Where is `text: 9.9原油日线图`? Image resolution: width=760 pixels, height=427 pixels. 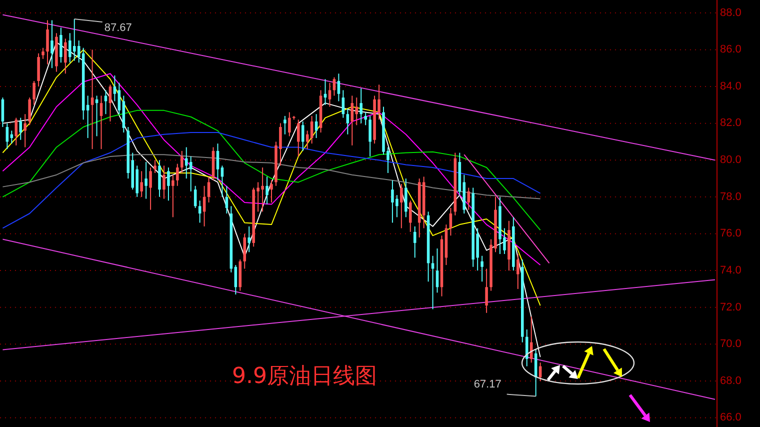
text: 9.9原油日线图 is located at coordinates (304, 376).